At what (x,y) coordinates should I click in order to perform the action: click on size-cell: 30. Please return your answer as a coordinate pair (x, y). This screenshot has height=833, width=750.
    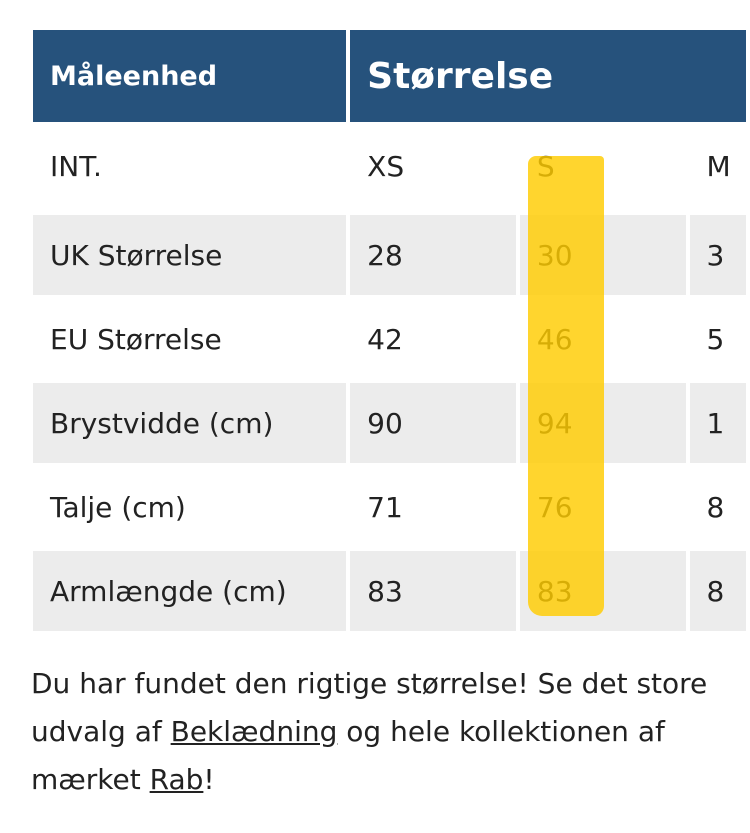
    Looking at the image, I should click on (602, 253).